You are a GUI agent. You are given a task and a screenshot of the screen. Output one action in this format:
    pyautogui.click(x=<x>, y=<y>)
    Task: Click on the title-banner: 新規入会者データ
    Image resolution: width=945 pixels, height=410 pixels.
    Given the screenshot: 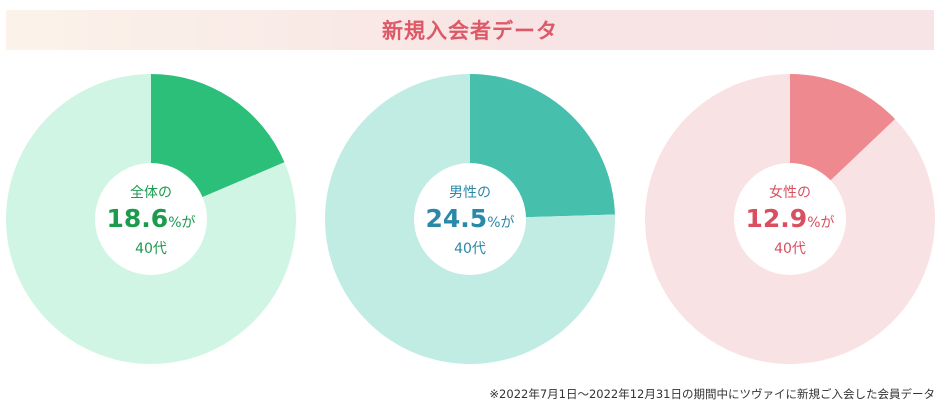 What is the action you would take?
    pyautogui.click(x=470, y=30)
    